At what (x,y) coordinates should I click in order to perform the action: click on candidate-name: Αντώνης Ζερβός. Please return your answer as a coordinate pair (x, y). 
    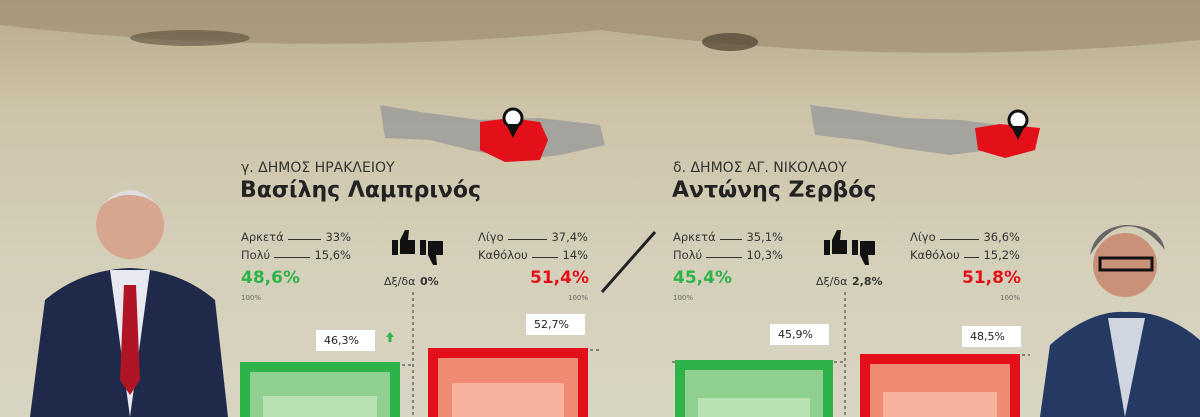
    Looking at the image, I should click on (774, 190).